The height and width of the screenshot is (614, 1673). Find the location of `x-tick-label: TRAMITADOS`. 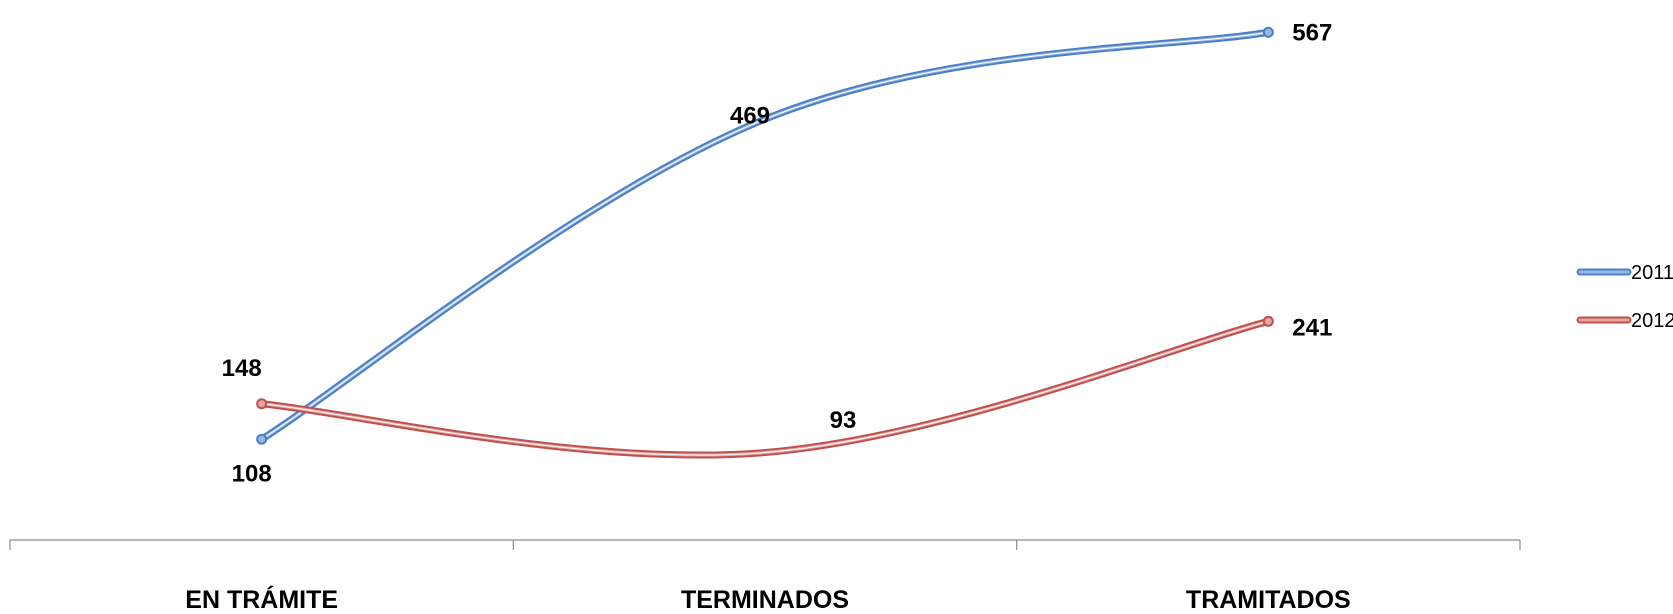

x-tick-label: TRAMITADOS is located at coordinates (1268, 600).